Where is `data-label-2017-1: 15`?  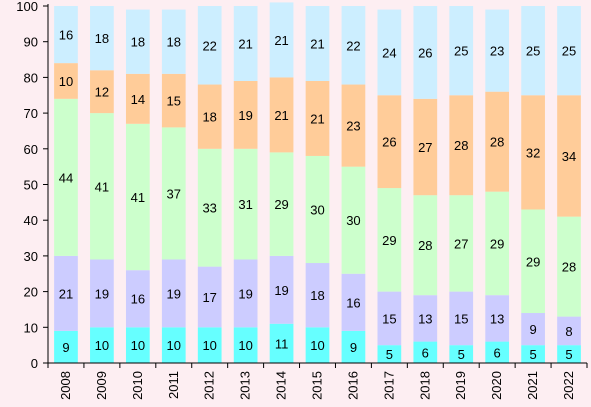
data-label-2017-1: 15 is located at coordinates (389, 318).